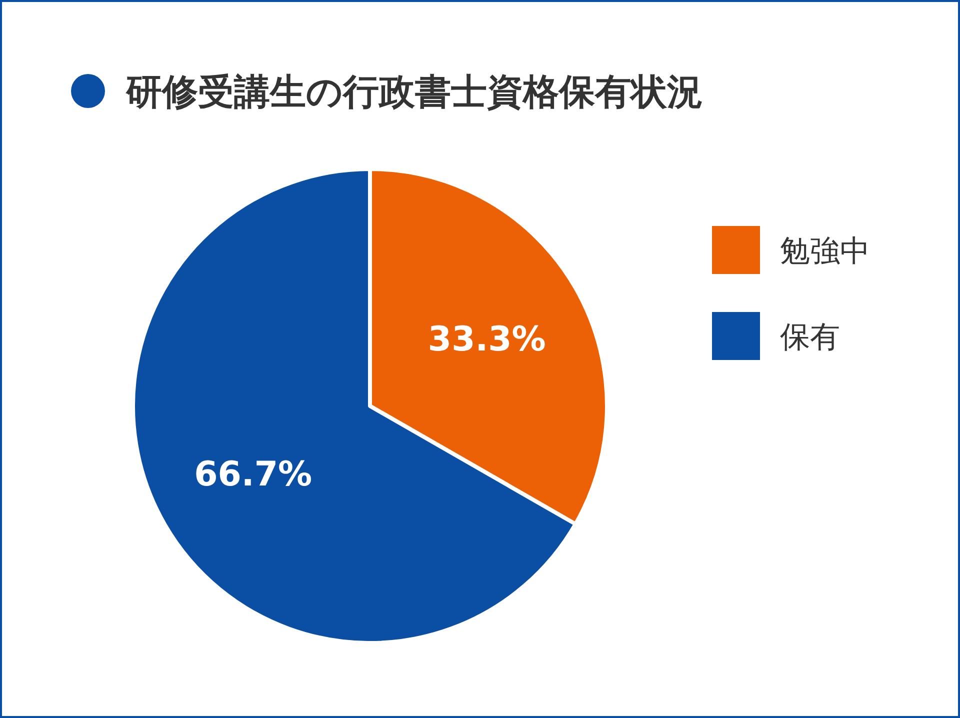  What do you see at coordinates (810, 337) in the screenshot?
I see `legend-label: 保有` at bounding box center [810, 337].